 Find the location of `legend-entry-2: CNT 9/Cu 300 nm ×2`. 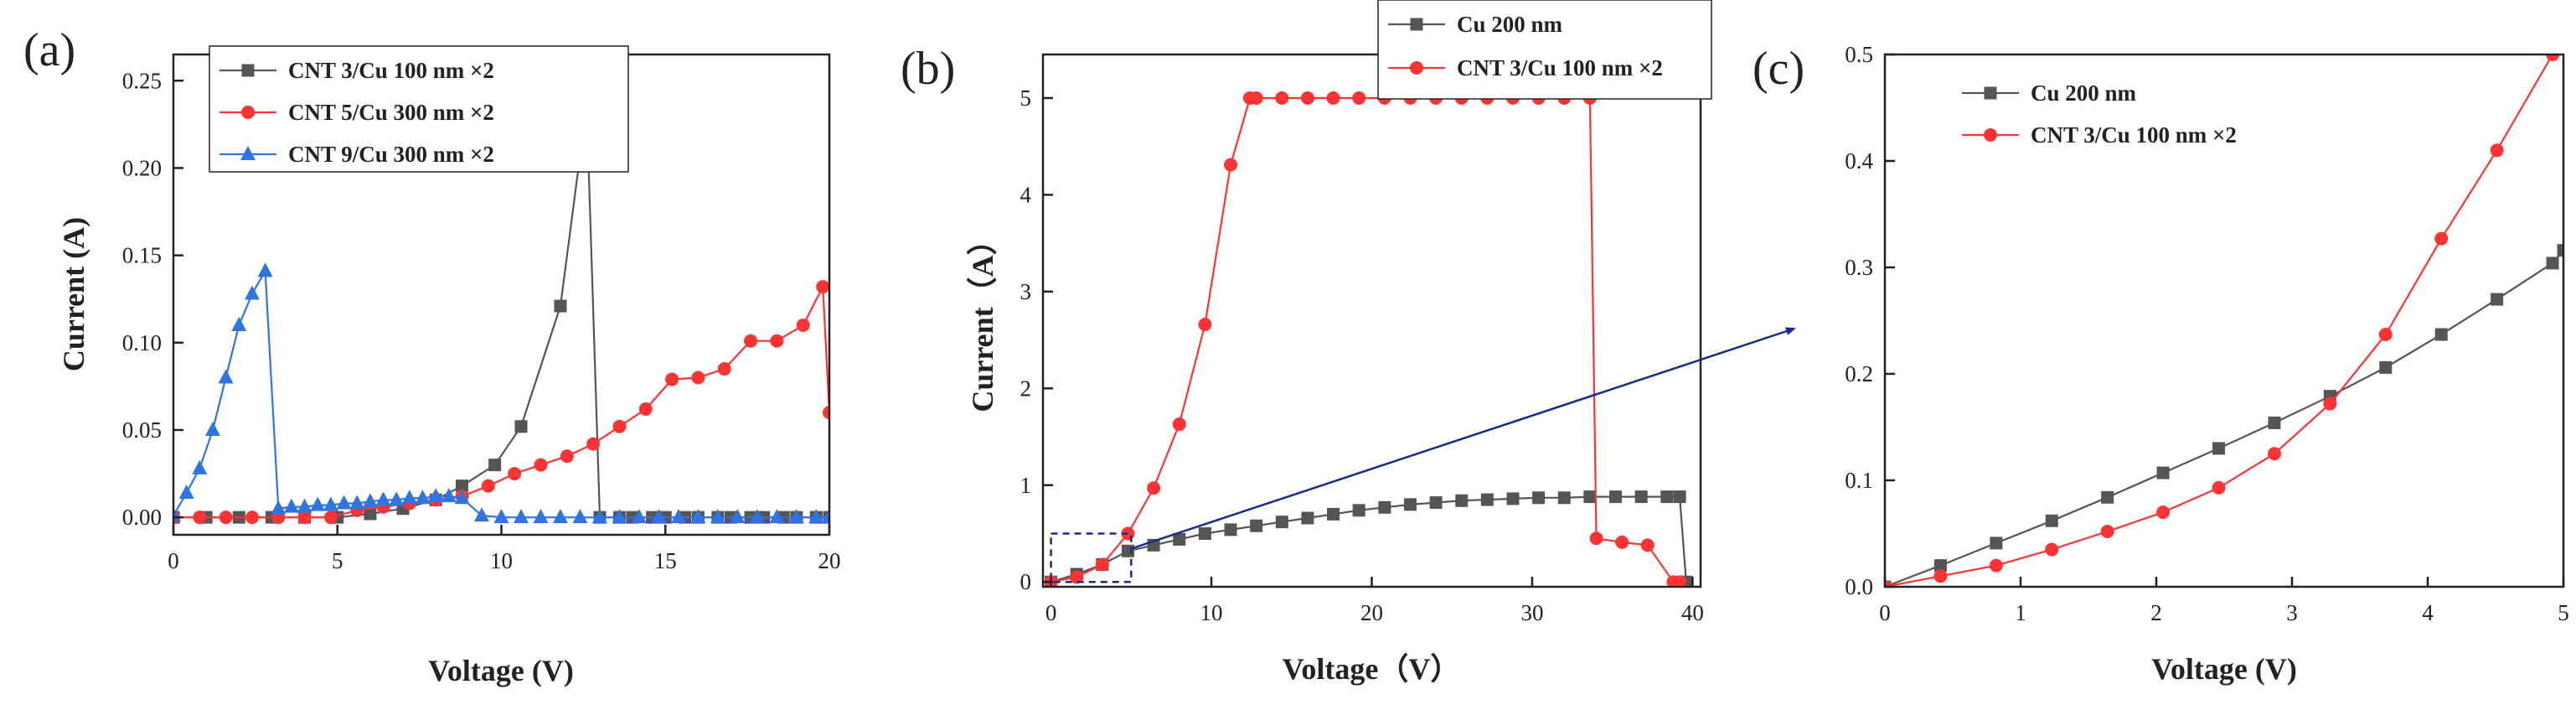

legend-entry-2: CNT 9/Cu 300 nm ×2 is located at coordinates (391, 154).